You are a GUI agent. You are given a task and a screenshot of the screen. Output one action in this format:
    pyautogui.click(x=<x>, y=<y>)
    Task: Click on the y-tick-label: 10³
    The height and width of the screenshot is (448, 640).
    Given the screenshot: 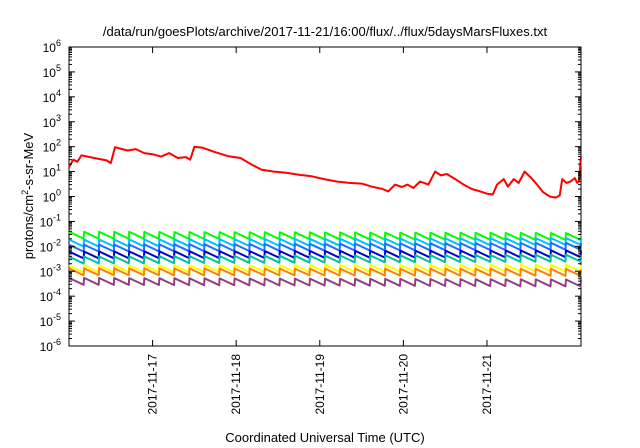 What is the action you would take?
    pyautogui.click(x=52, y=121)
    